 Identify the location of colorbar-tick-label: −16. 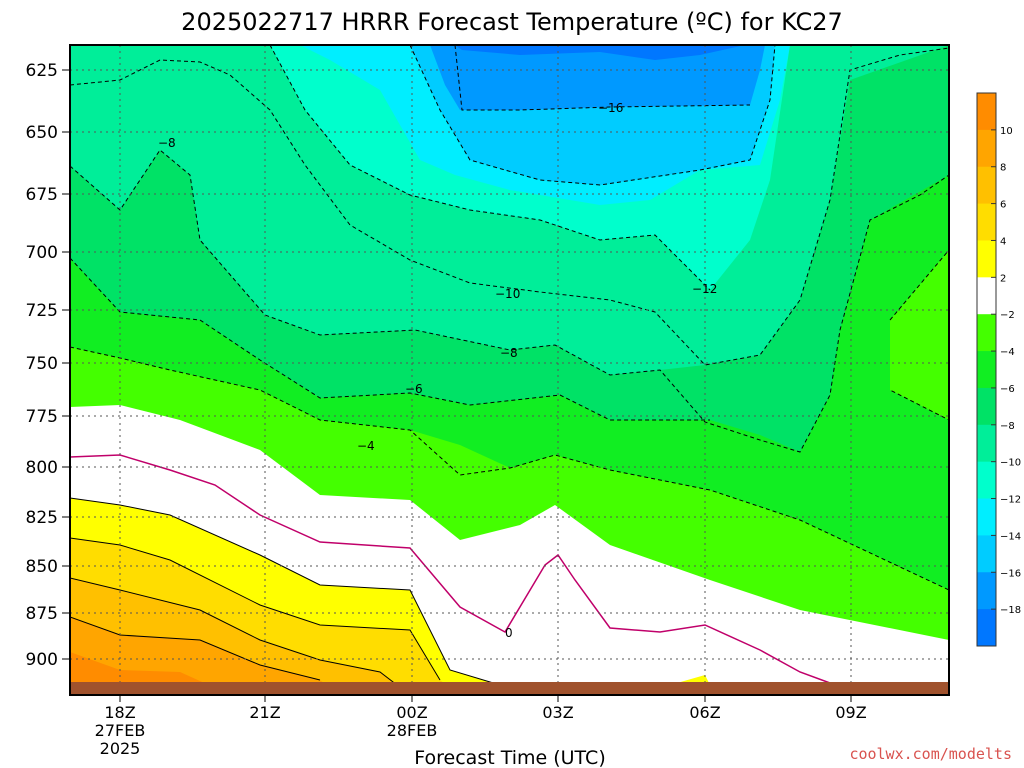
(1010, 573).